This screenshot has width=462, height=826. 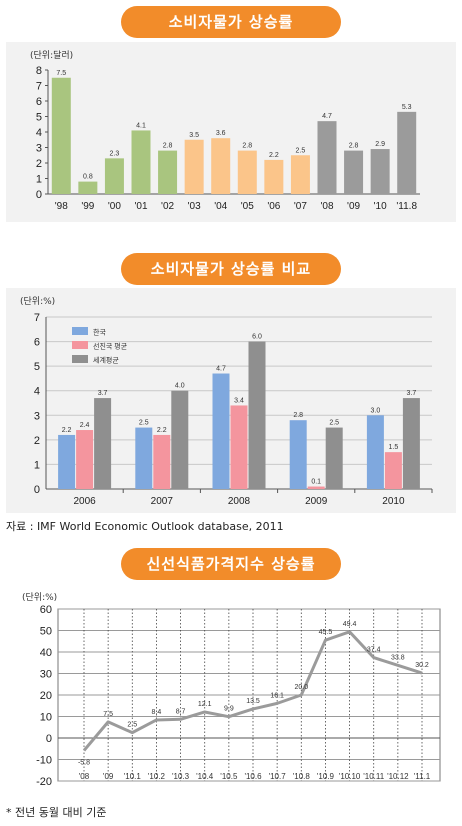 What do you see at coordinates (46, 675) in the screenshot?
I see `chart3-y-tick-label: 30` at bounding box center [46, 675].